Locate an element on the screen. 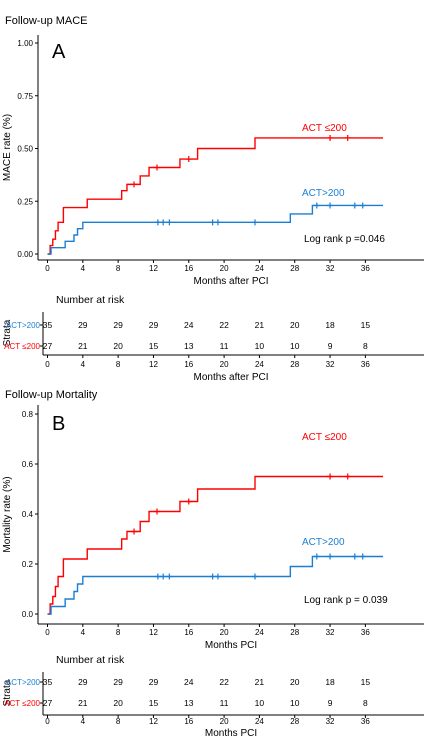  y-tick-label: 0.25 is located at coordinates (25, 201).